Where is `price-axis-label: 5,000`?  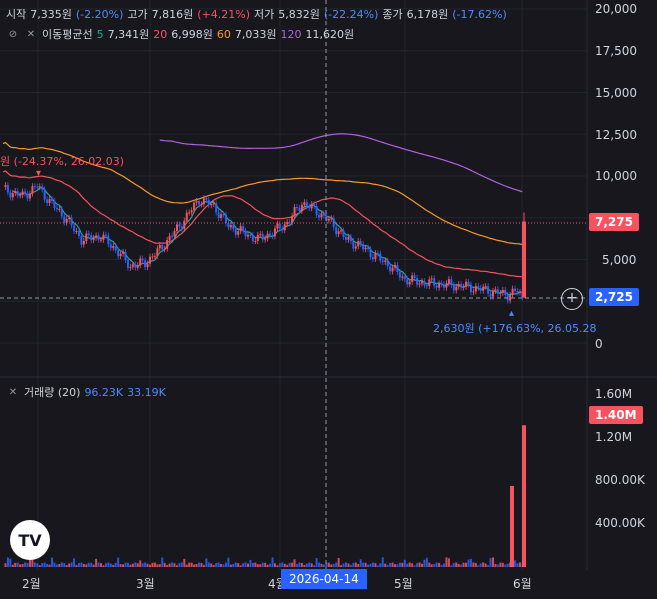
price-axis-label: 5,000 is located at coordinates (619, 260).